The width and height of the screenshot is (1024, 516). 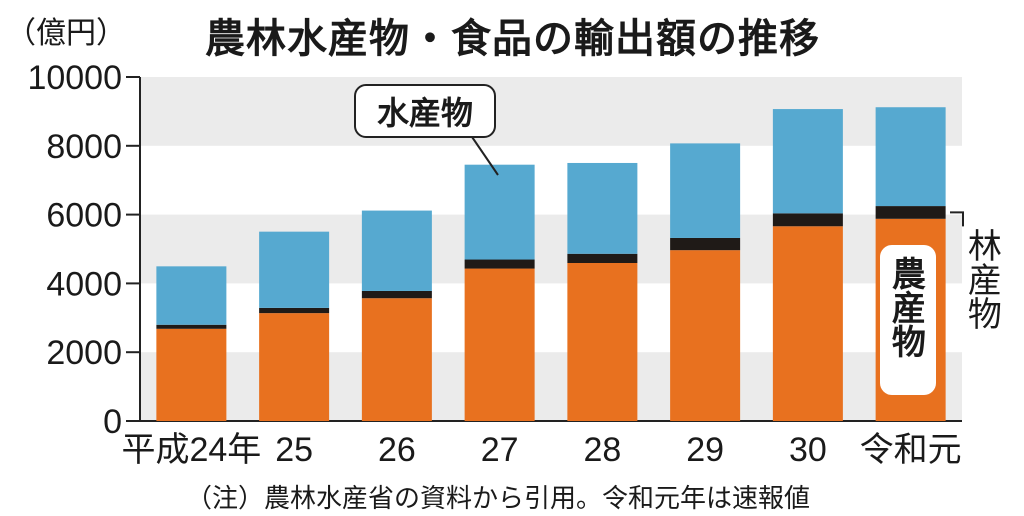 What do you see at coordinates (66, 33) in the screenshot?
I see `y-axis-unit: （億円）` at bounding box center [66, 33].